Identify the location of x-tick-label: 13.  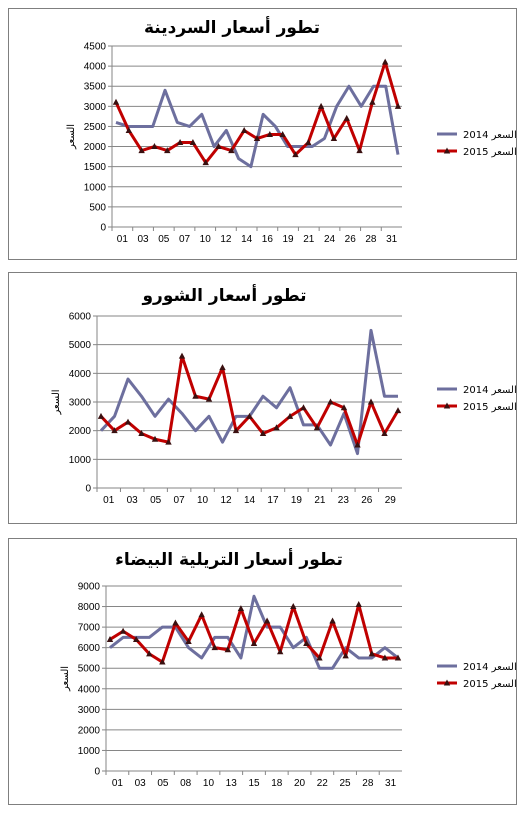
(232, 783).